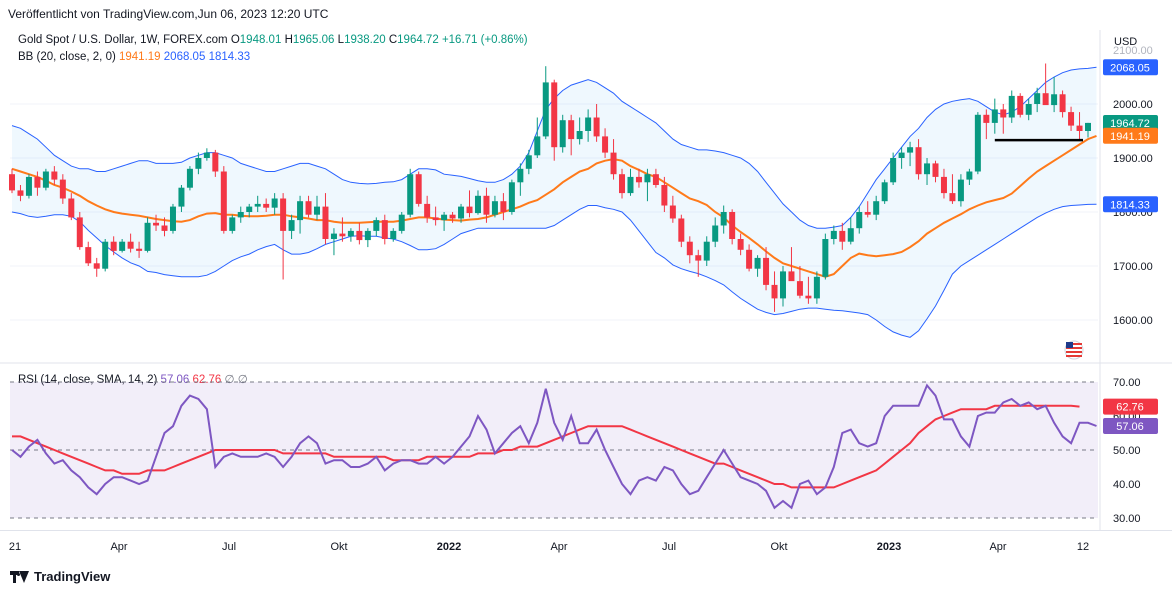 The width and height of the screenshot is (1172, 595). What do you see at coordinates (1130, 68) in the screenshot?
I see `bb-upper-tag: 2068.05` at bounding box center [1130, 68].